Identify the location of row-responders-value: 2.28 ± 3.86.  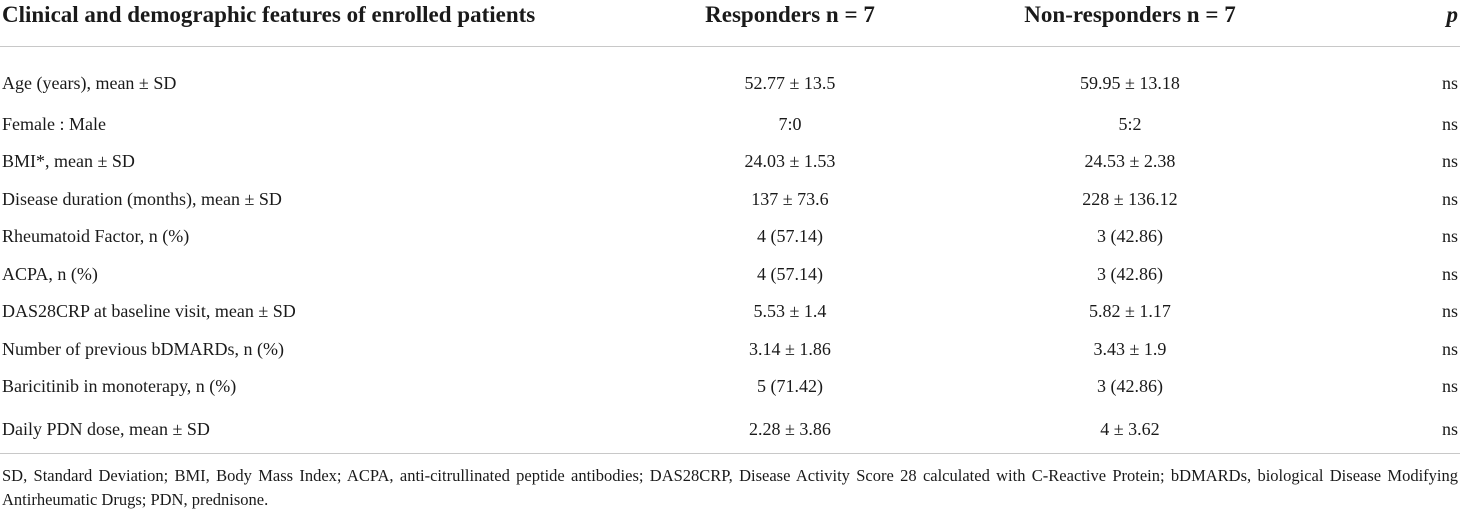
(790, 429).